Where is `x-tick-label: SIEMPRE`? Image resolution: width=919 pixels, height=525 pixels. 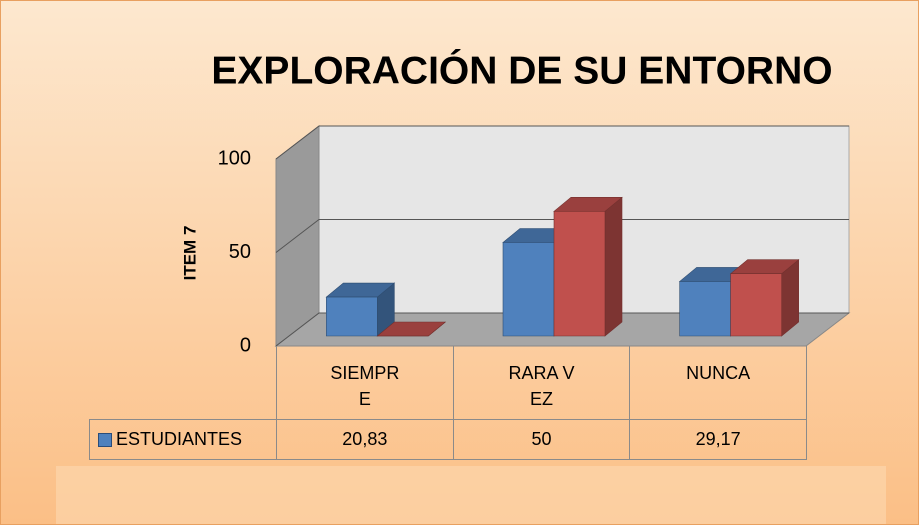
x-tick-label: SIEMPRE is located at coordinates (365, 383).